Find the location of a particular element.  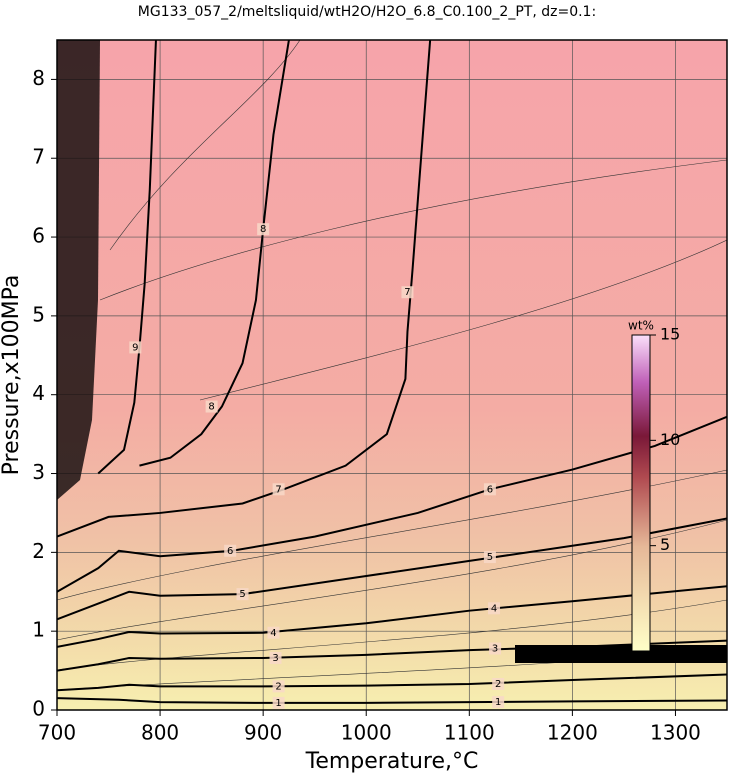

x-tick-label: 1300 is located at coordinates (675, 733).